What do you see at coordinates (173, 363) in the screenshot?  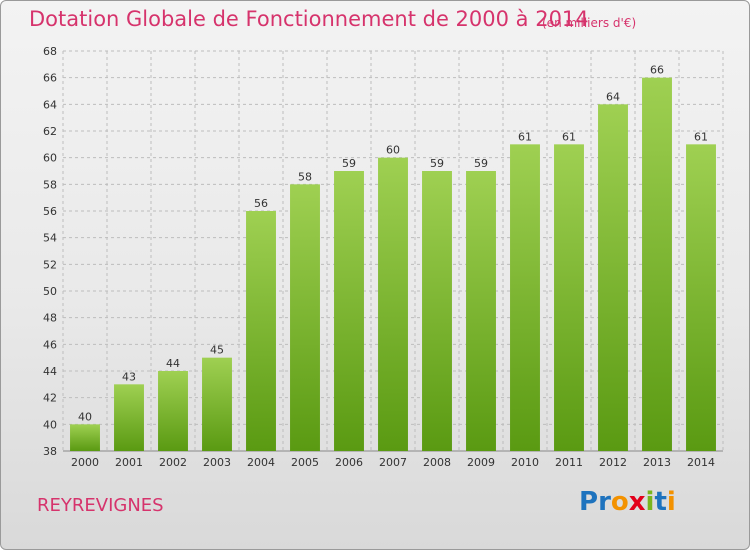 I see `data-label: 44` at bounding box center [173, 363].